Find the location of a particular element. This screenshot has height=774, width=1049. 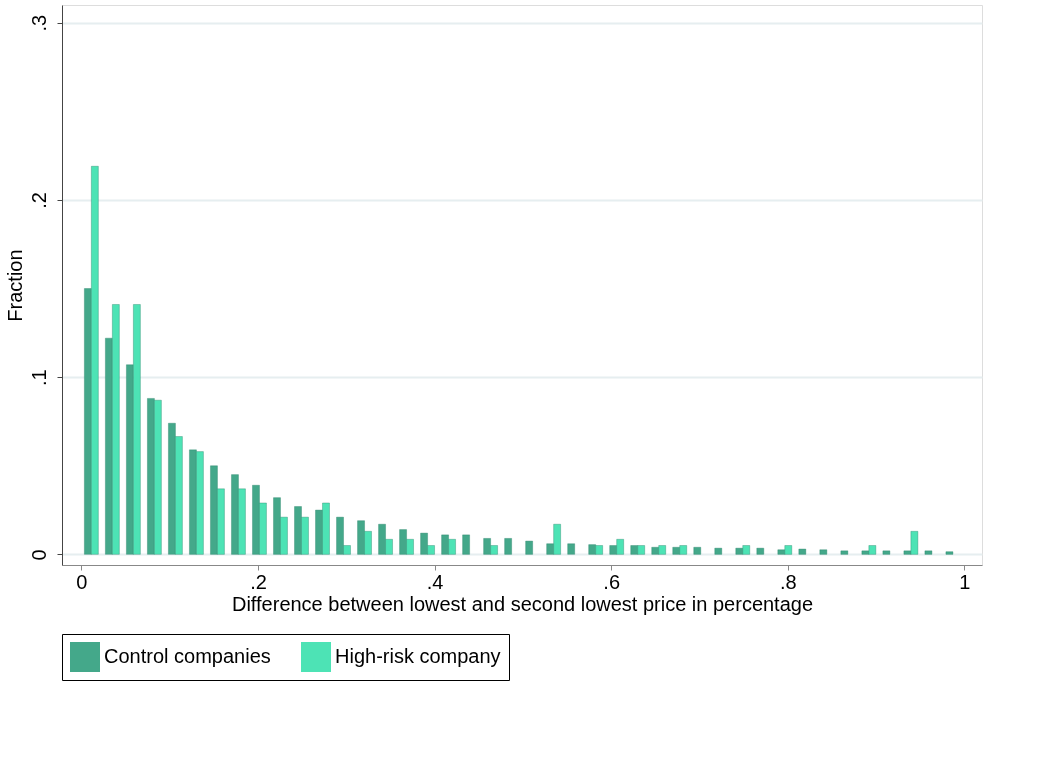

legend-label: High-risk company is located at coordinates (418, 656).